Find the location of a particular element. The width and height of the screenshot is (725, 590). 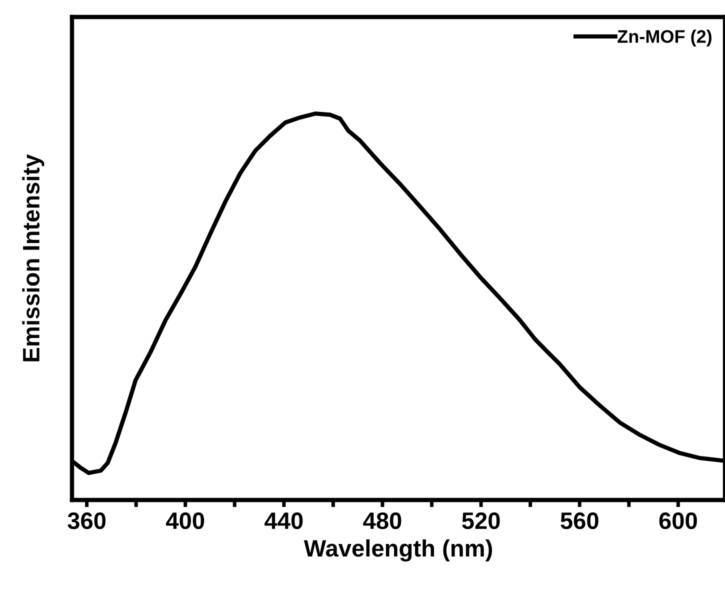

x-tick-label: 480 is located at coordinates (382, 521).